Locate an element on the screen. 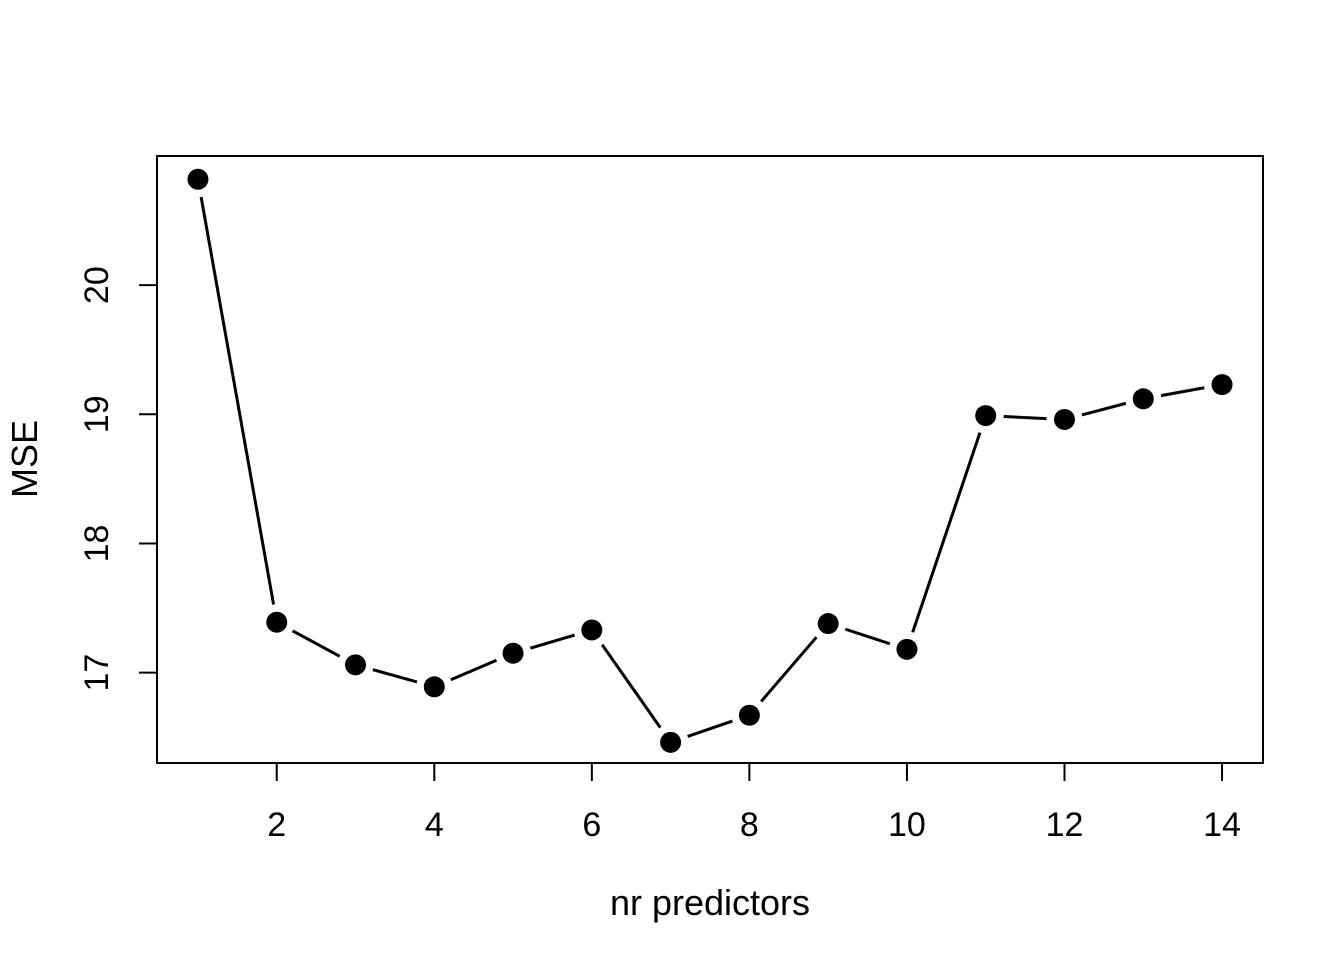 Image resolution: width=1344 pixels, height=965 pixels. y-tick-label: 17 is located at coordinates (97, 673).